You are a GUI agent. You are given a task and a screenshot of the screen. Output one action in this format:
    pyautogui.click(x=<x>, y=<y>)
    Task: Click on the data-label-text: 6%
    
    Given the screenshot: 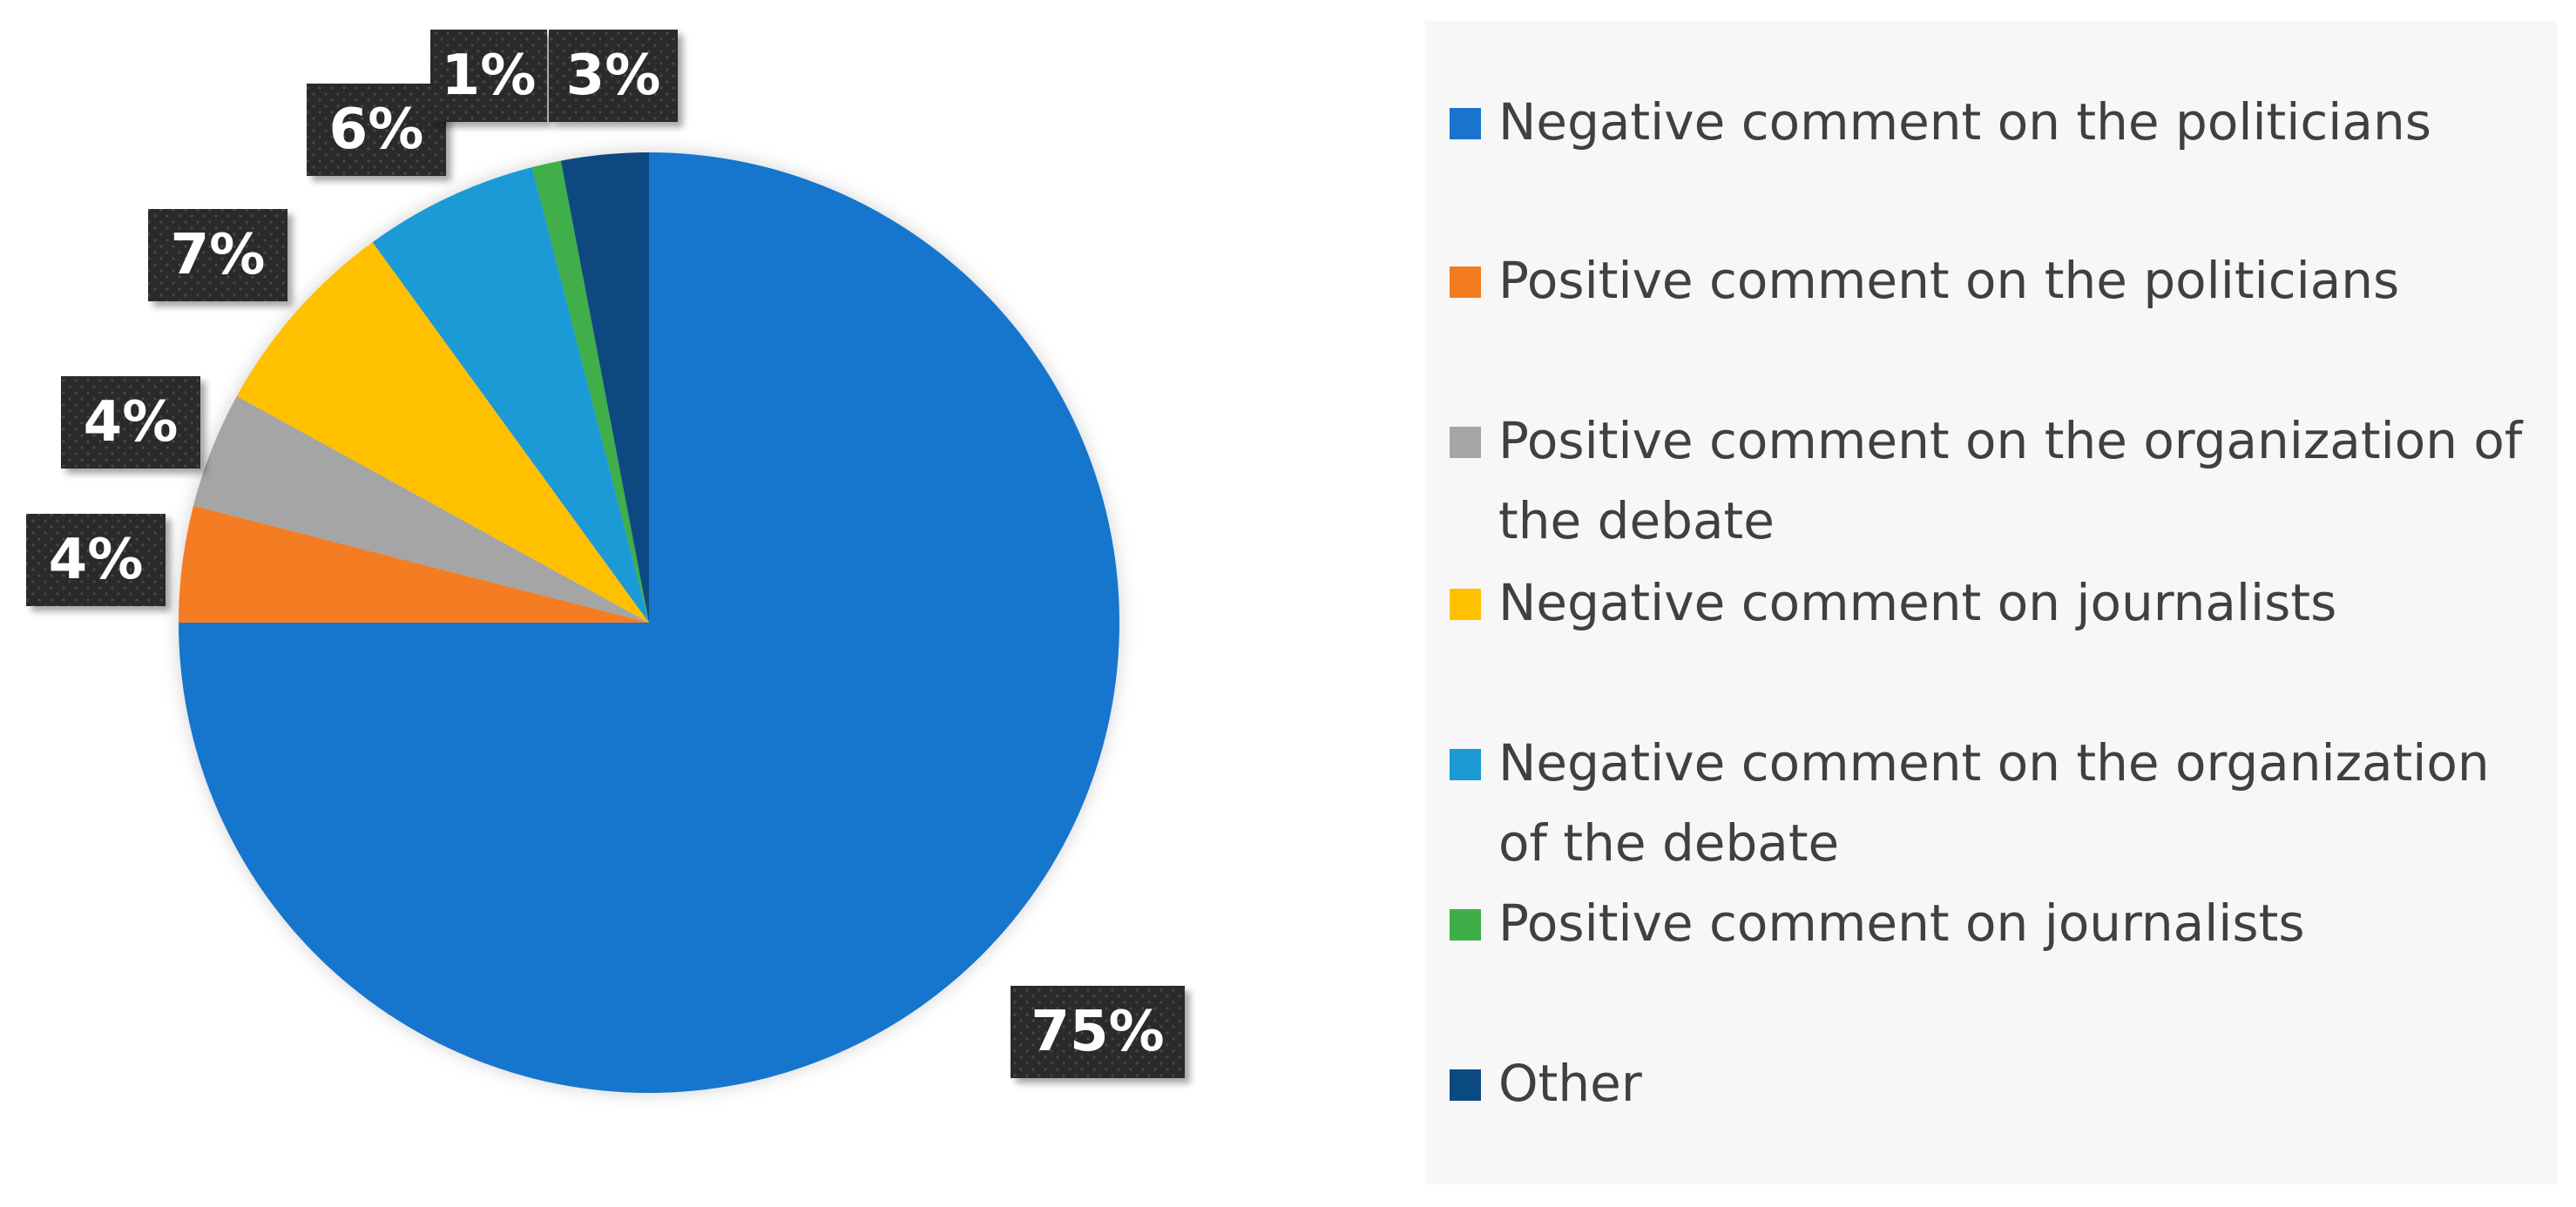 What is the action you would take?
    pyautogui.click(x=376, y=130)
    